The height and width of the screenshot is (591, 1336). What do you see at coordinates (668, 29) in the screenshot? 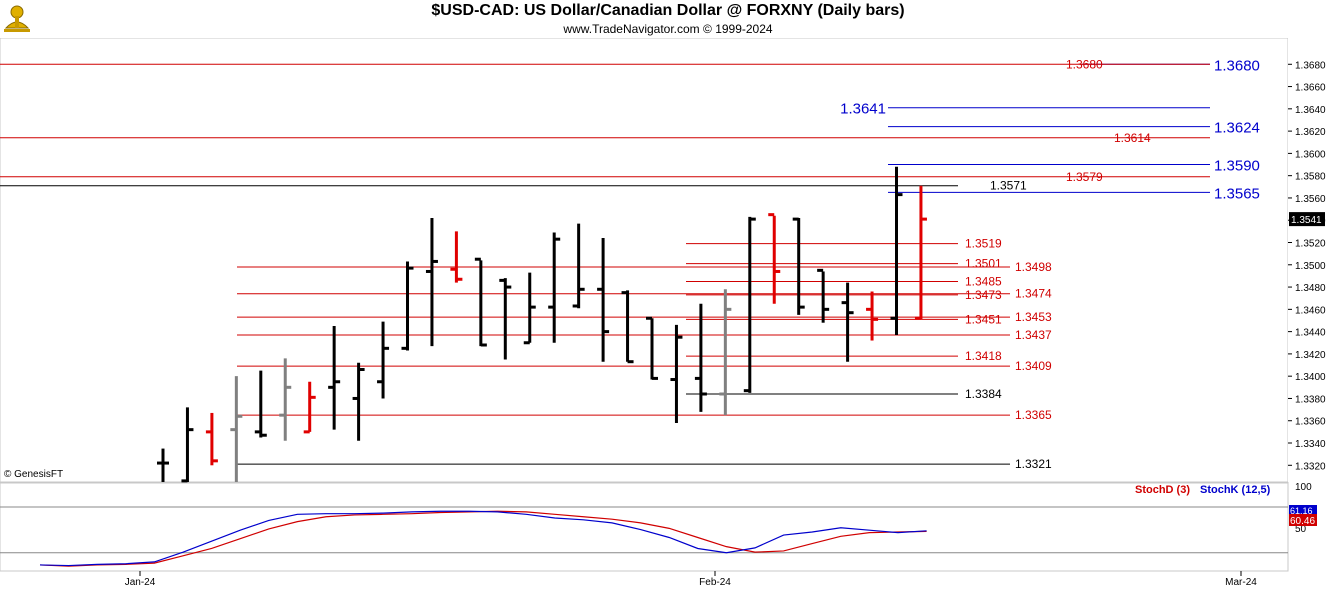
I see `chart-subtitle: www.TradeNavigator.com © 1999-2024` at bounding box center [668, 29].